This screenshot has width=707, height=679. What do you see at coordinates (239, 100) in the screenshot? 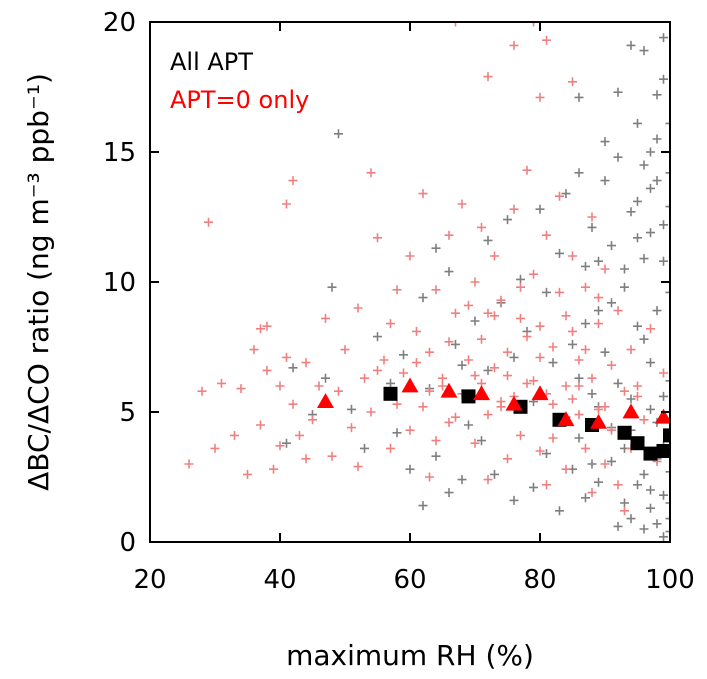
I see `legend-entry: APT=0 only` at bounding box center [239, 100].